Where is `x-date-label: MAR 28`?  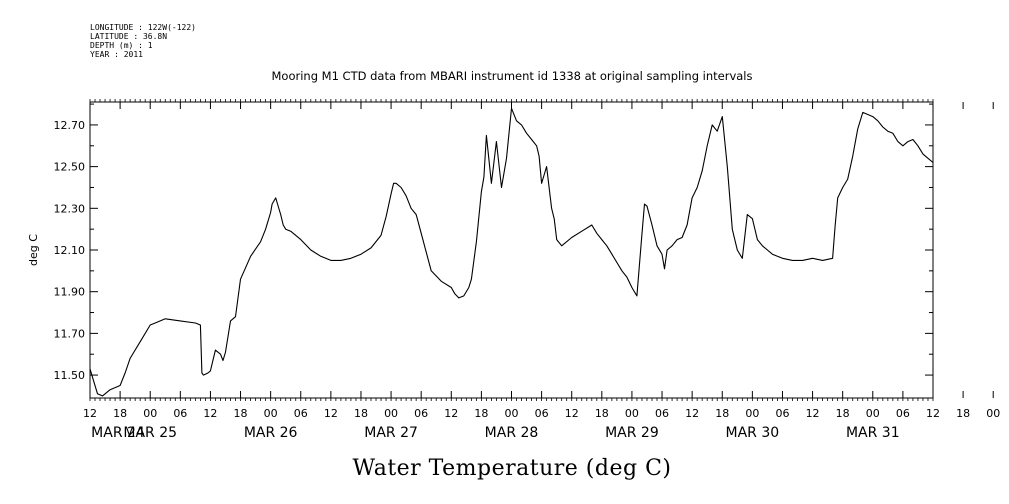 x-date-label: MAR 28 is located at coordinates (512, 433).